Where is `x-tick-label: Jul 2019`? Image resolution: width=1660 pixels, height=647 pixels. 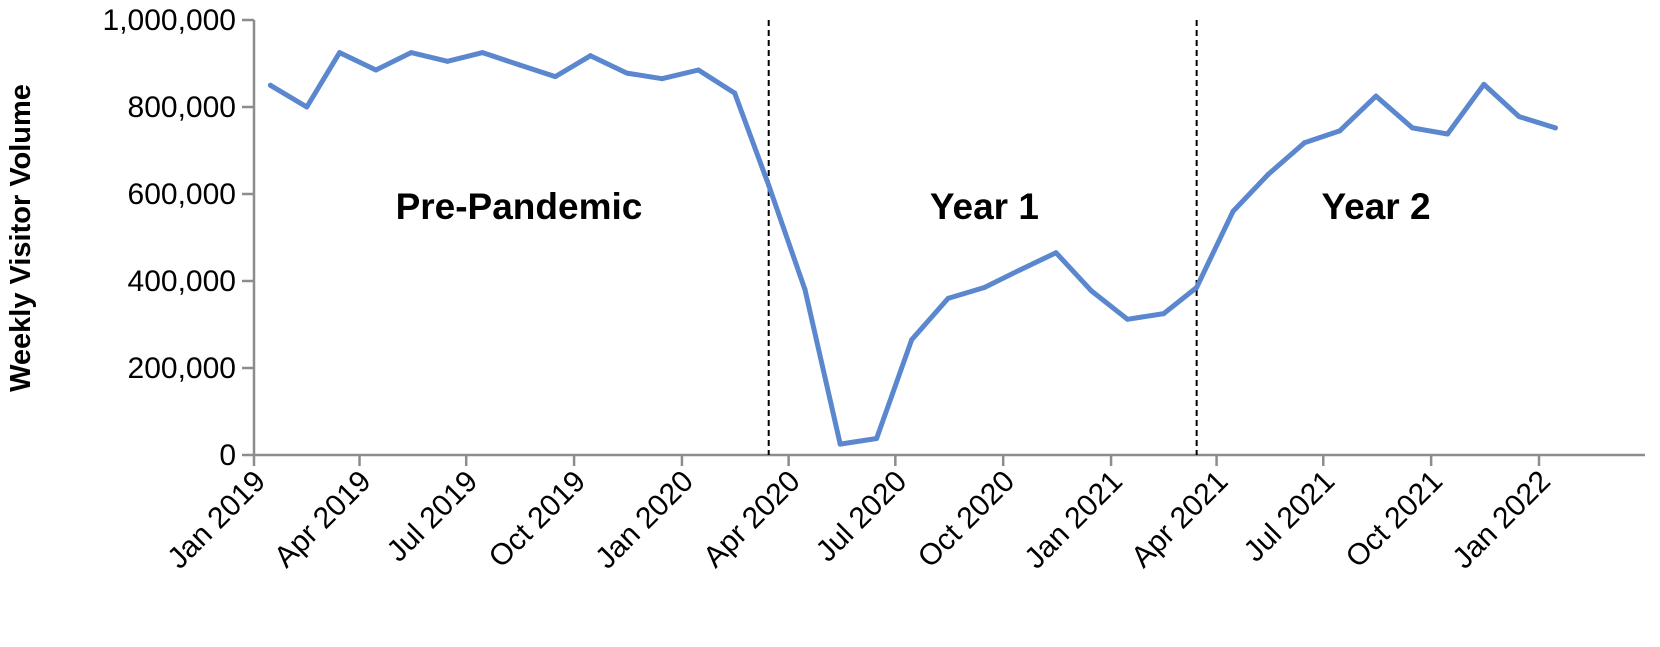
x-tick-label: Jul 2019 is located at coordinates (433, 517).